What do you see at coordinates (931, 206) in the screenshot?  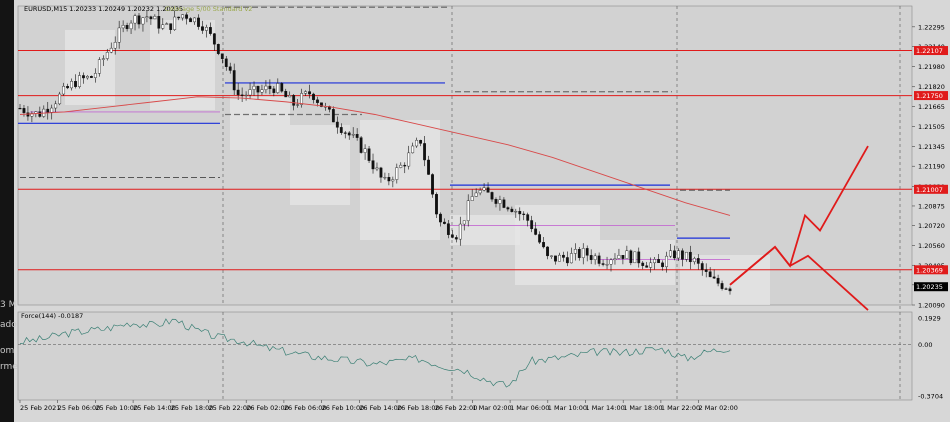 I see `price-tick-label: 1.20875` at bounding box center [931, 206].